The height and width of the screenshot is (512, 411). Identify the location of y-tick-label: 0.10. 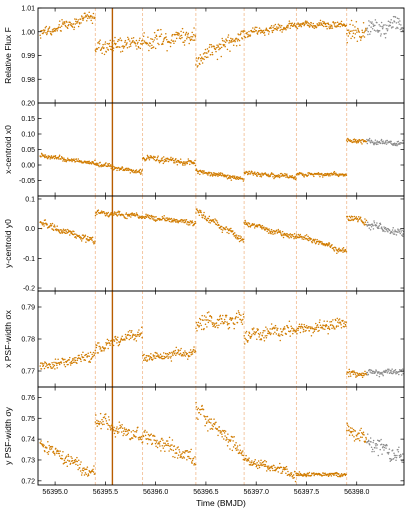
(28, 135).